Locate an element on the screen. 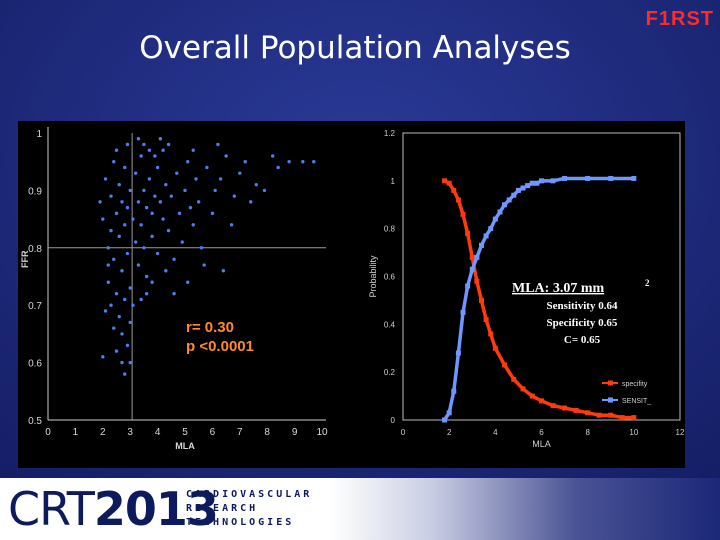  scatter-x-tick-label: 5 is located at coordinates (185, 432).